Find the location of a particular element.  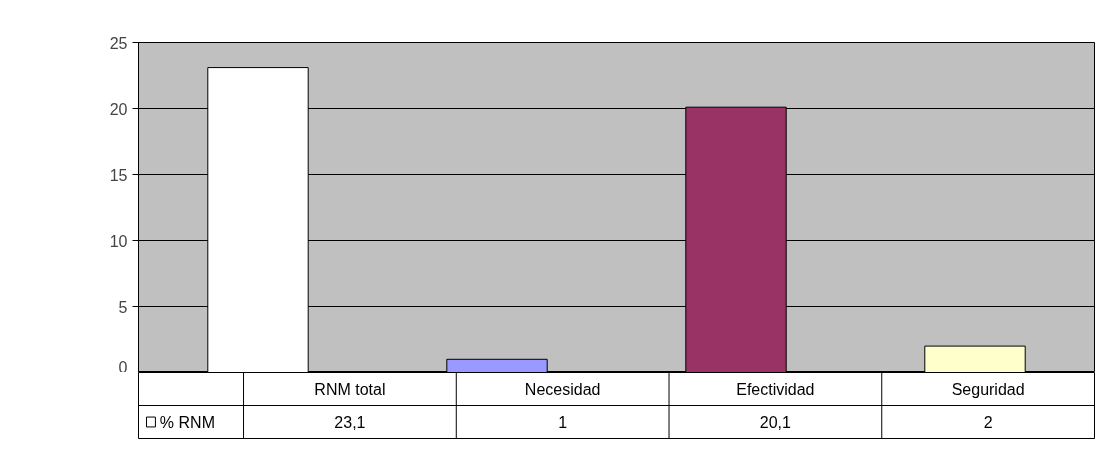

data-label: 1 is located at coordinates (563, 422).